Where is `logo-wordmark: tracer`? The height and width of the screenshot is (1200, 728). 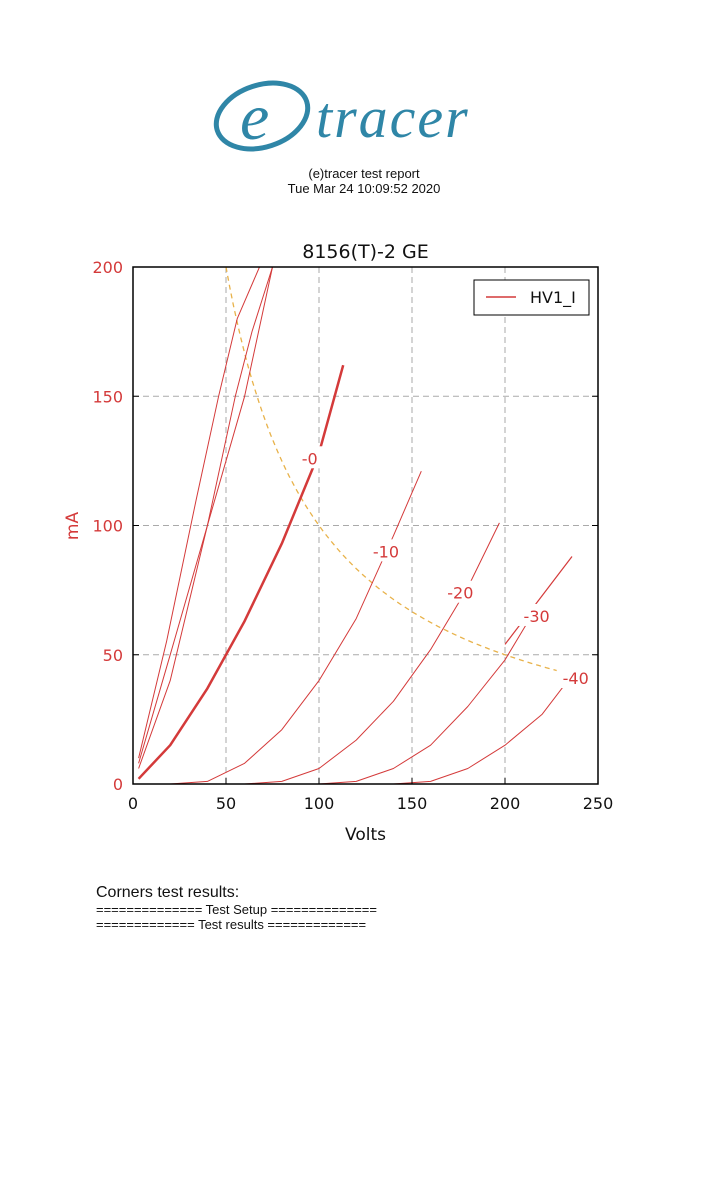
logo-wordmark: tracer is located at coordinates (393, 117).